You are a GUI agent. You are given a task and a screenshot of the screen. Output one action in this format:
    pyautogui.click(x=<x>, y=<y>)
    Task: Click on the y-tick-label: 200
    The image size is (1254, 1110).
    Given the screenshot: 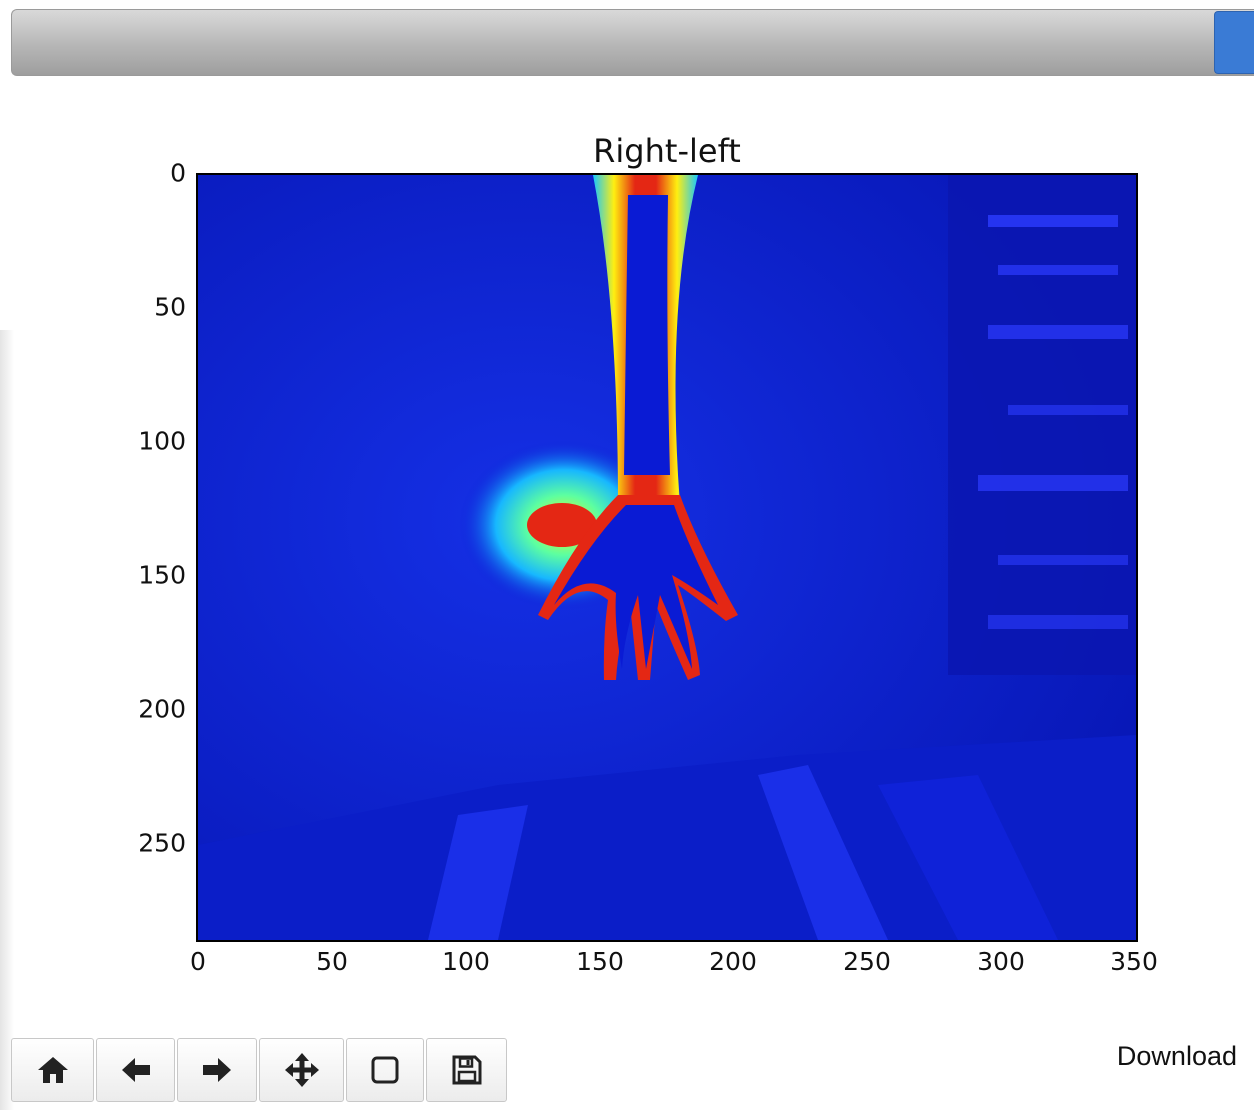 What is the action you would take?
    pyautogui.click(x=162, y=709)
    